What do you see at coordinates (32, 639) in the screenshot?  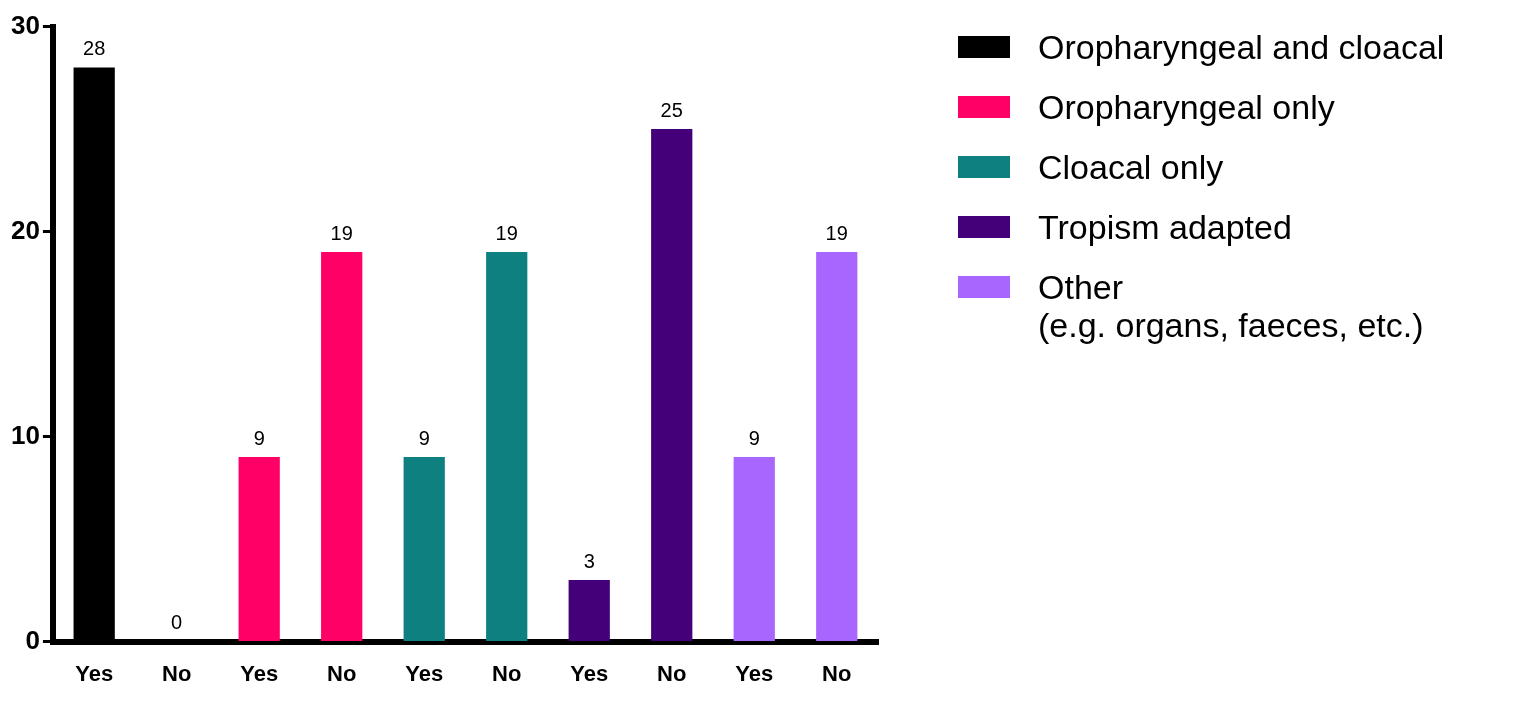 I see `y-tick-label: 0` at bounding box center [32, 639].